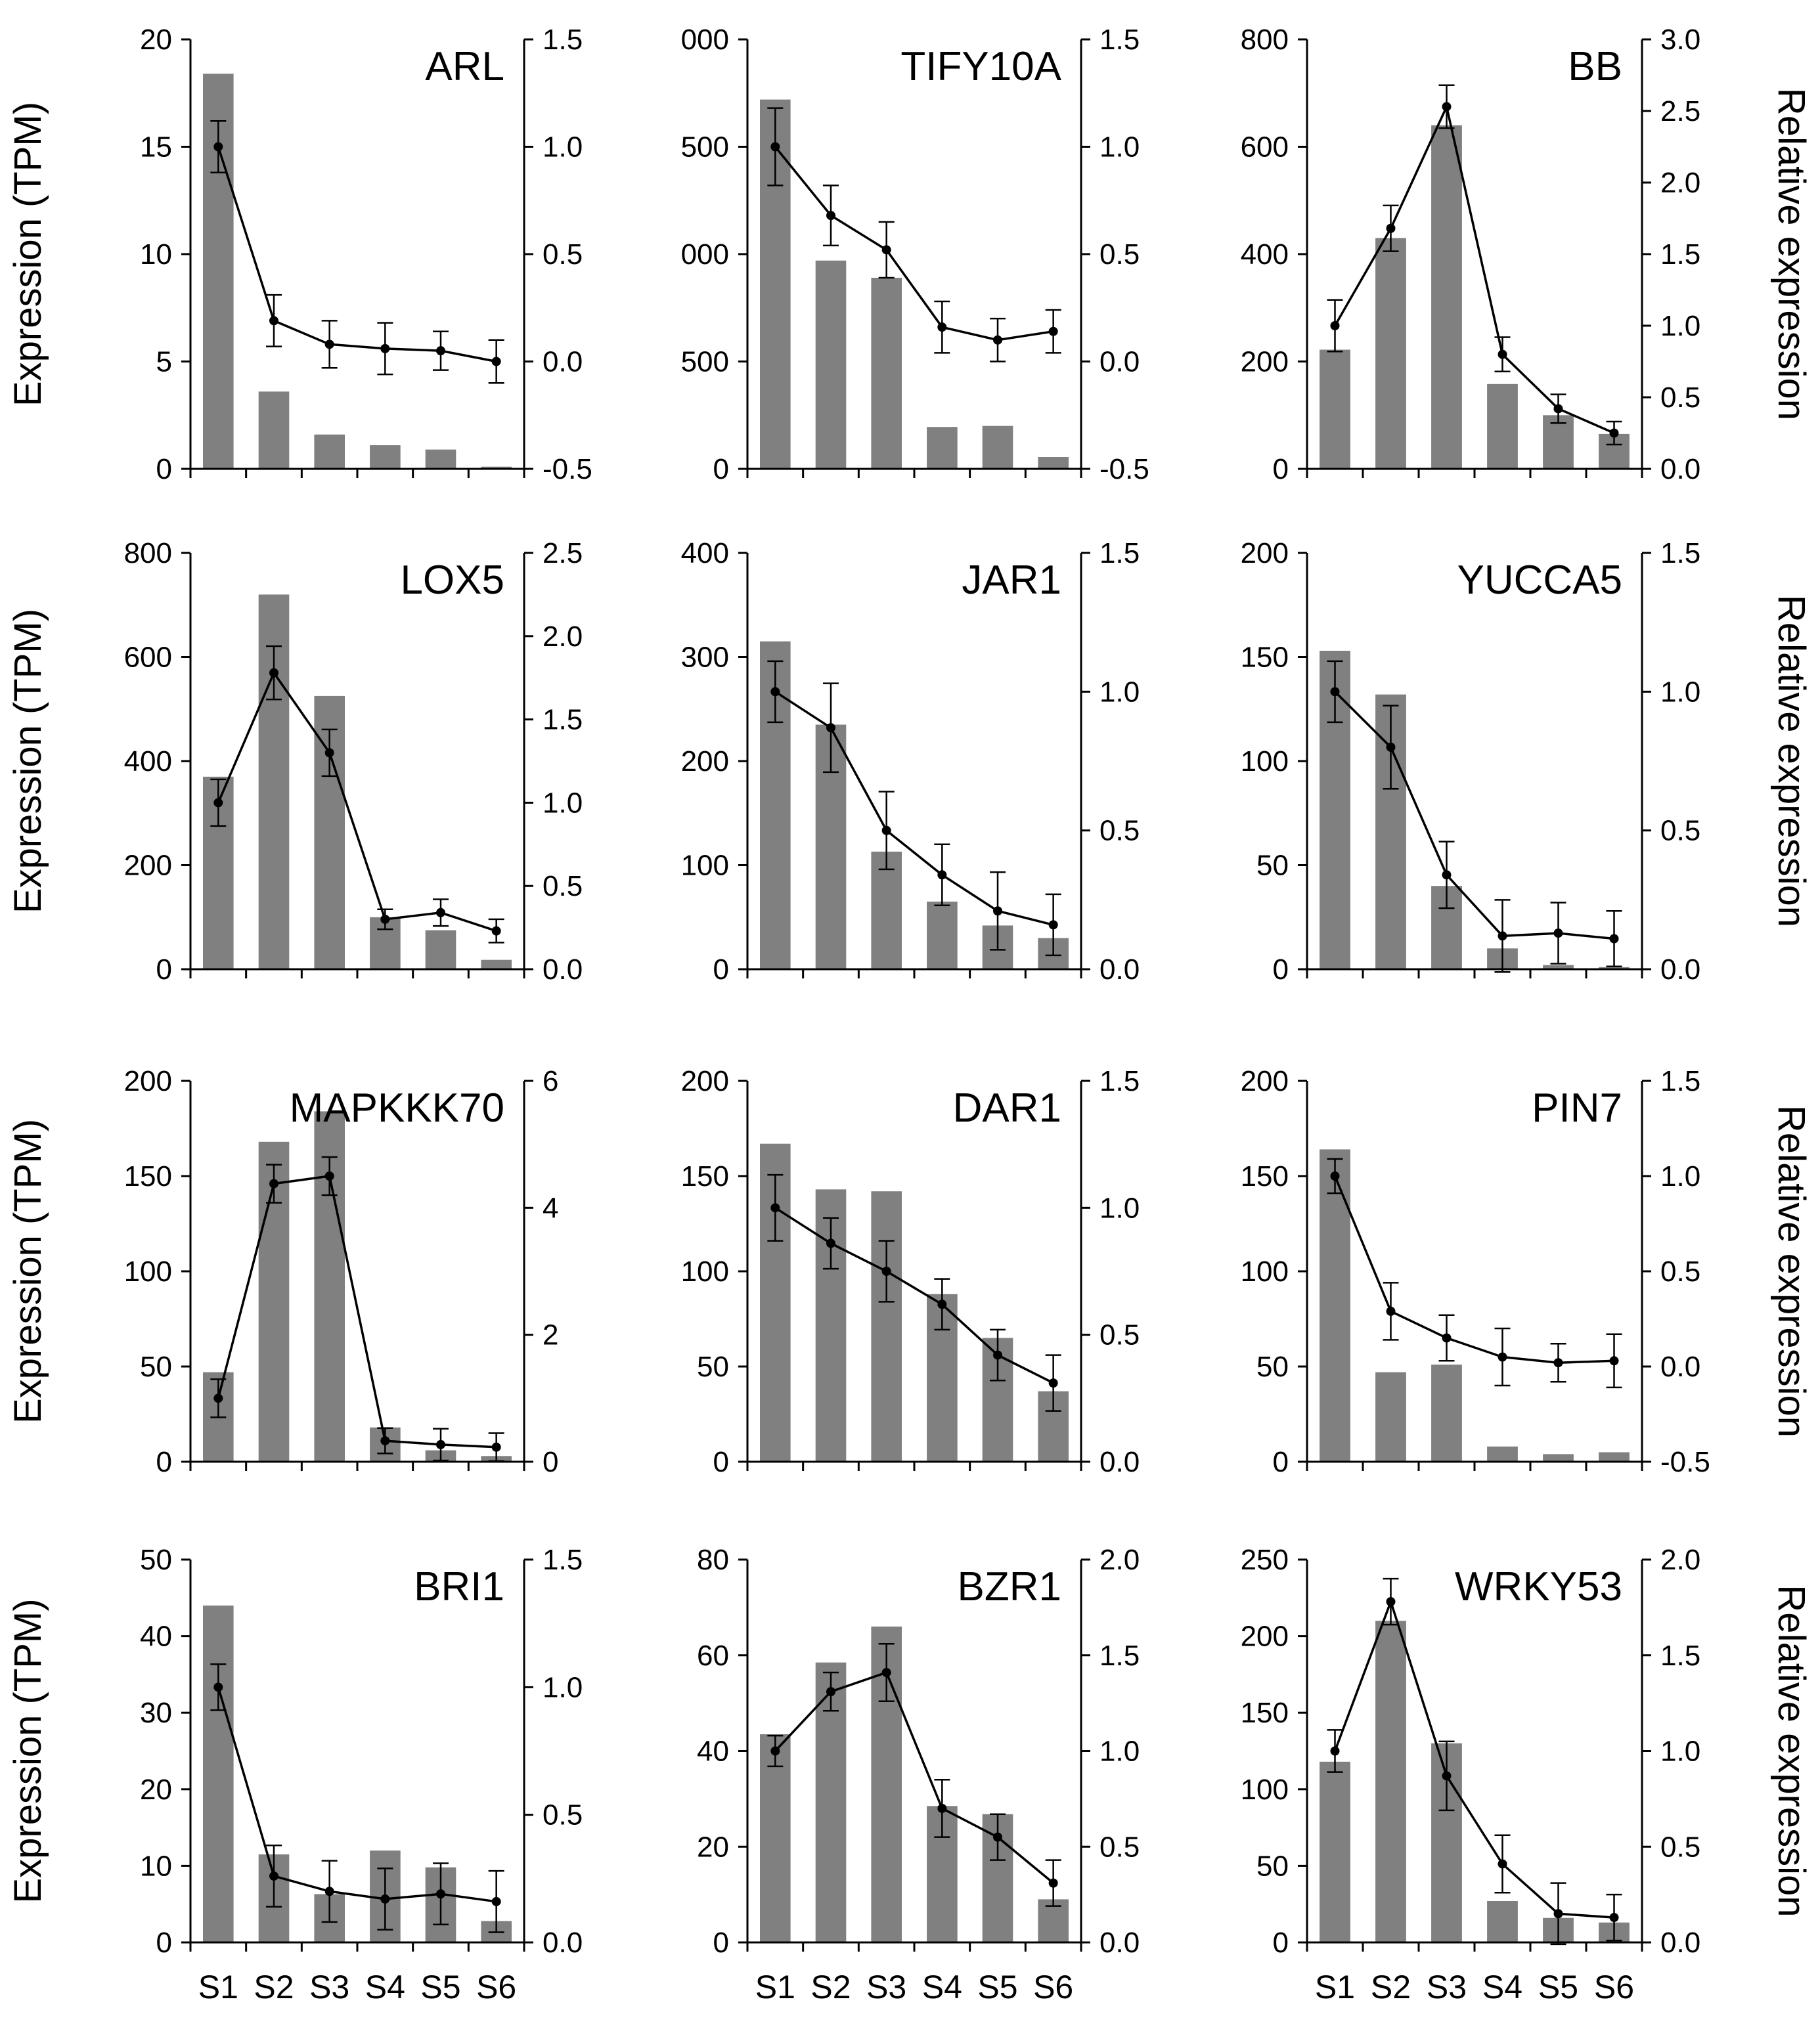  Describe the element at coordinates (1335, 1987) in the screenshot. I see `x-tick-label: S1` at that location.